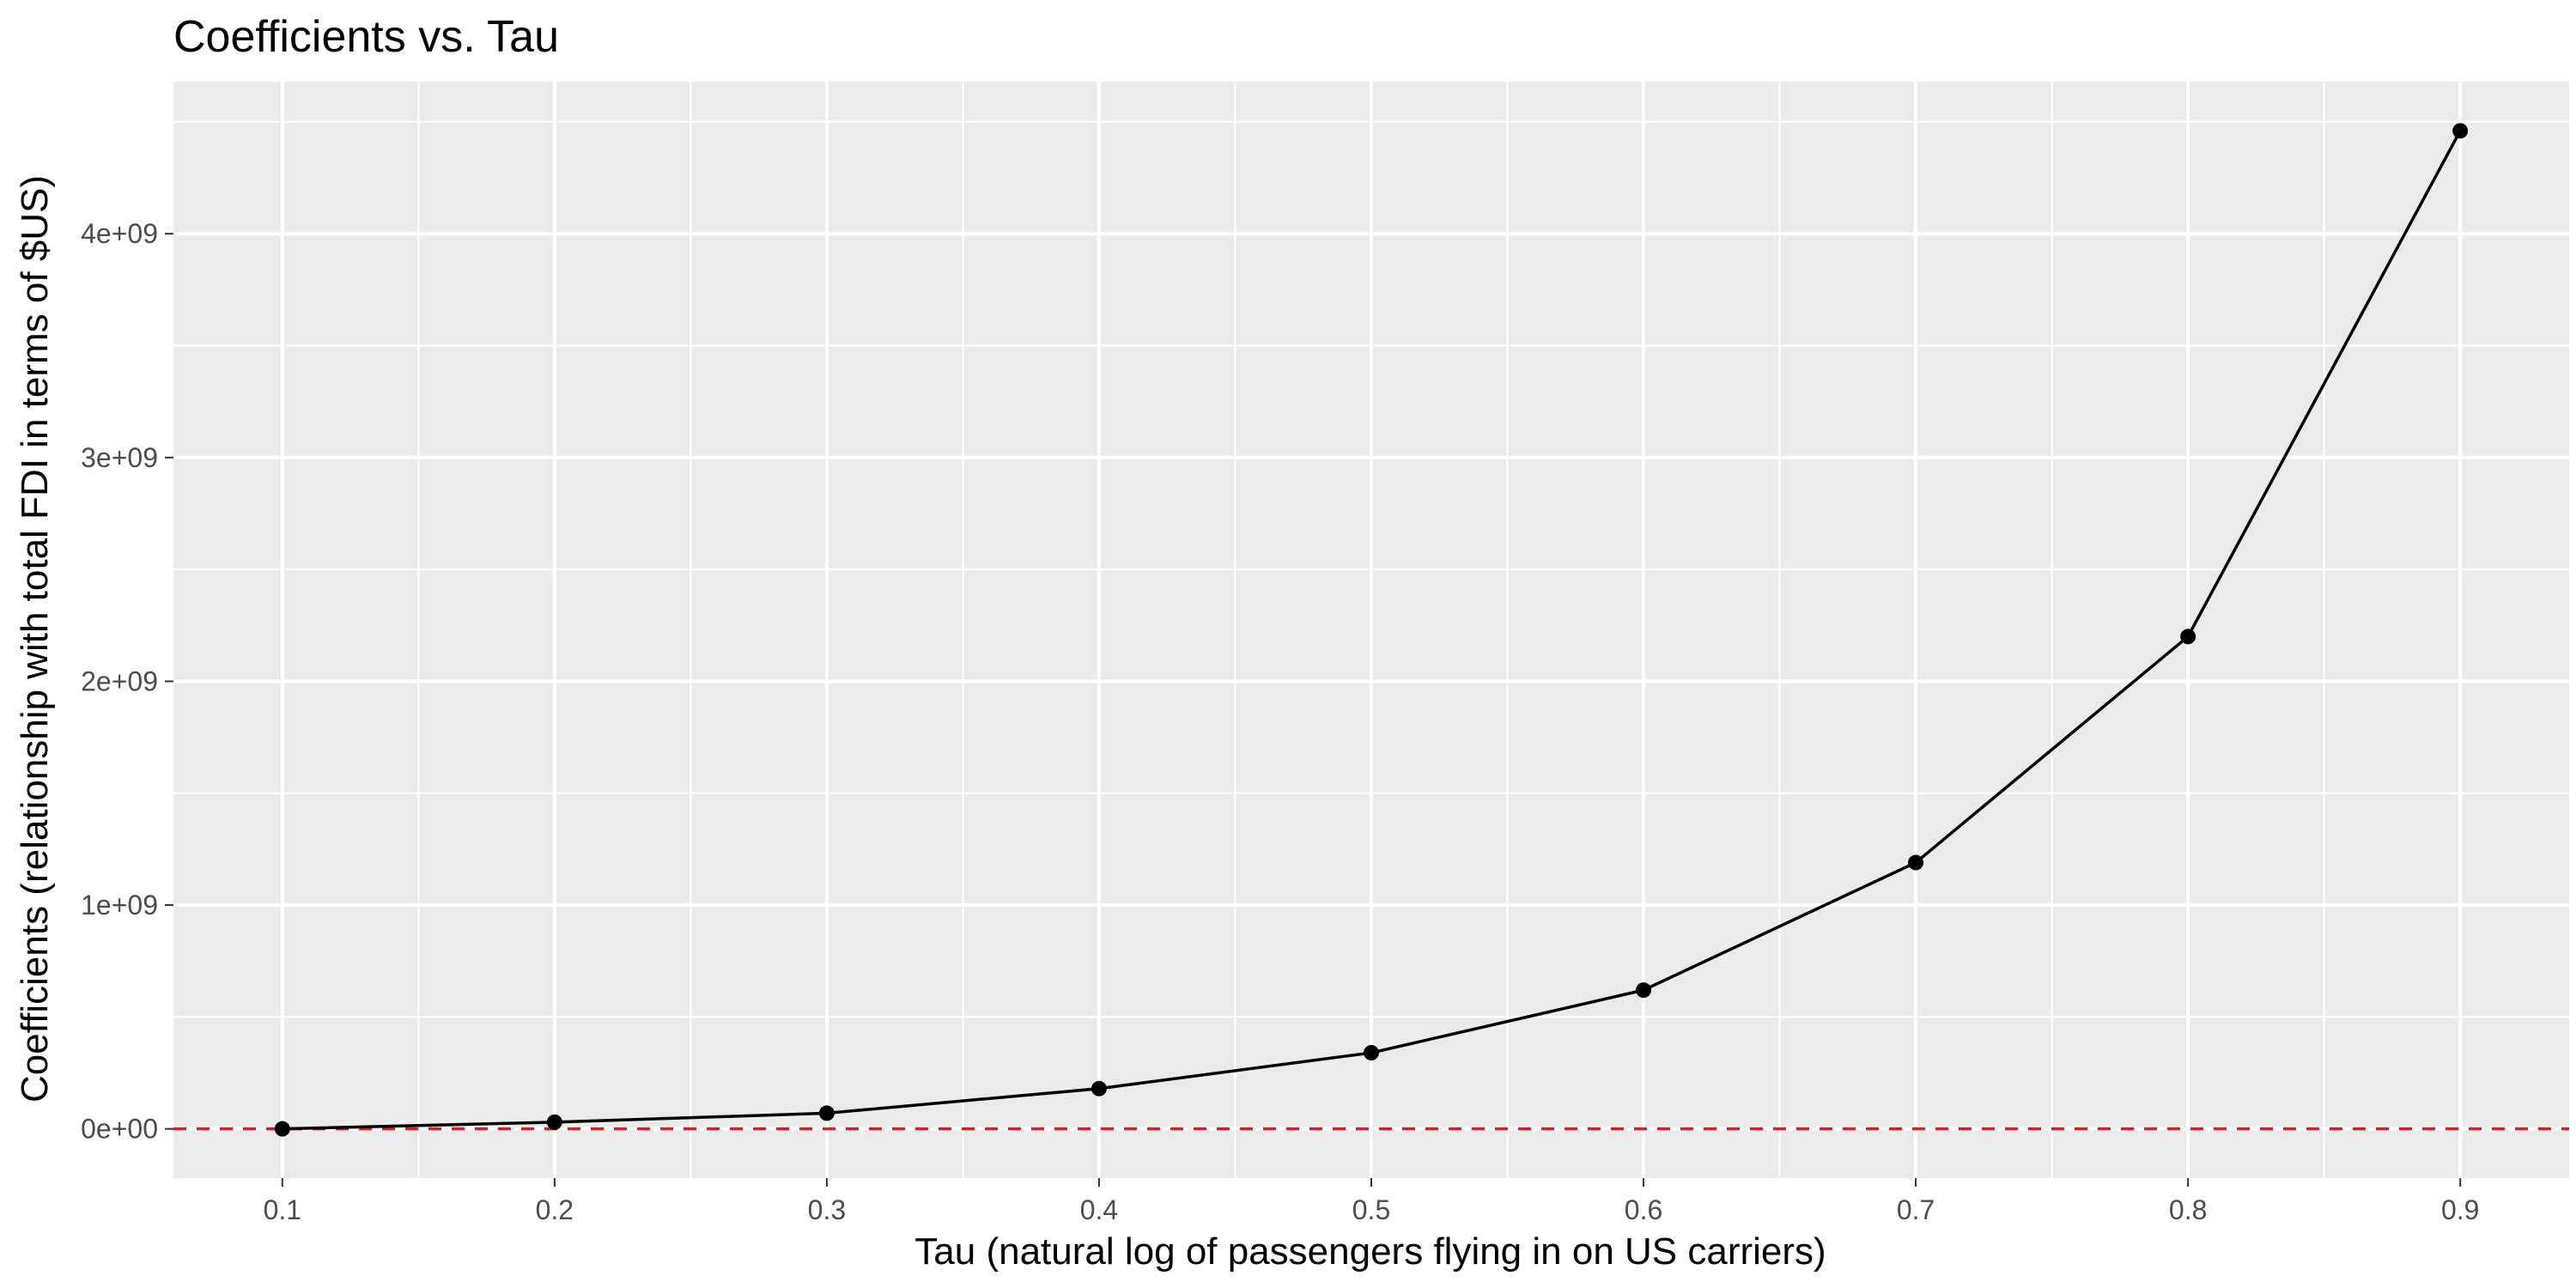 This screenshot has height=1288, width=2576. What do you see at coordinates (119, 457) in the screenshot?
I see `y-tick-label: 3e+09` at bounding box center [119, 457].